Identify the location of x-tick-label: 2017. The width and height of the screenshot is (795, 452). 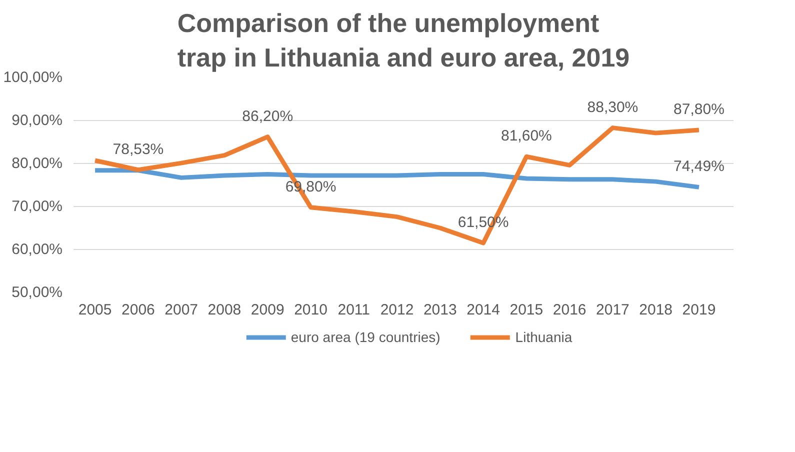
(613, 310).